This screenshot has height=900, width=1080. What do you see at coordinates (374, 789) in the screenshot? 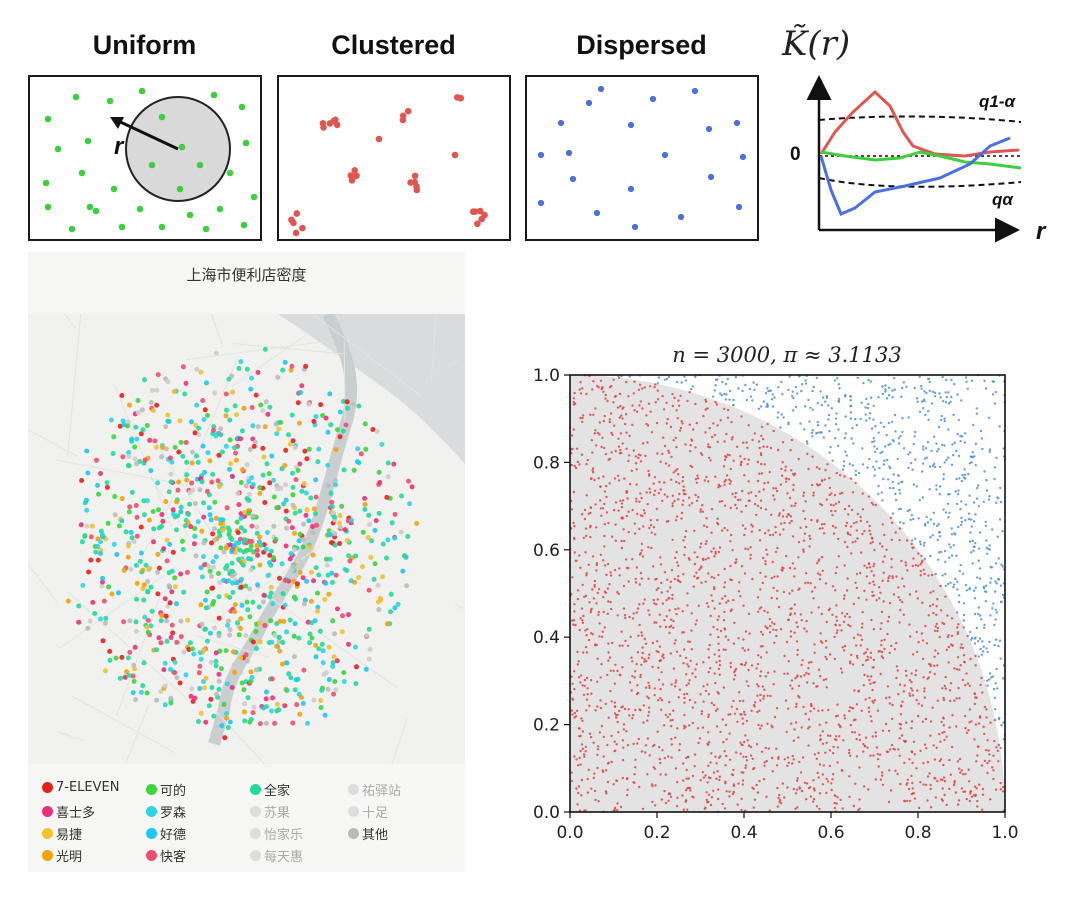
I see `legend-item: 祐驿站` at bounding box center [374, 789].